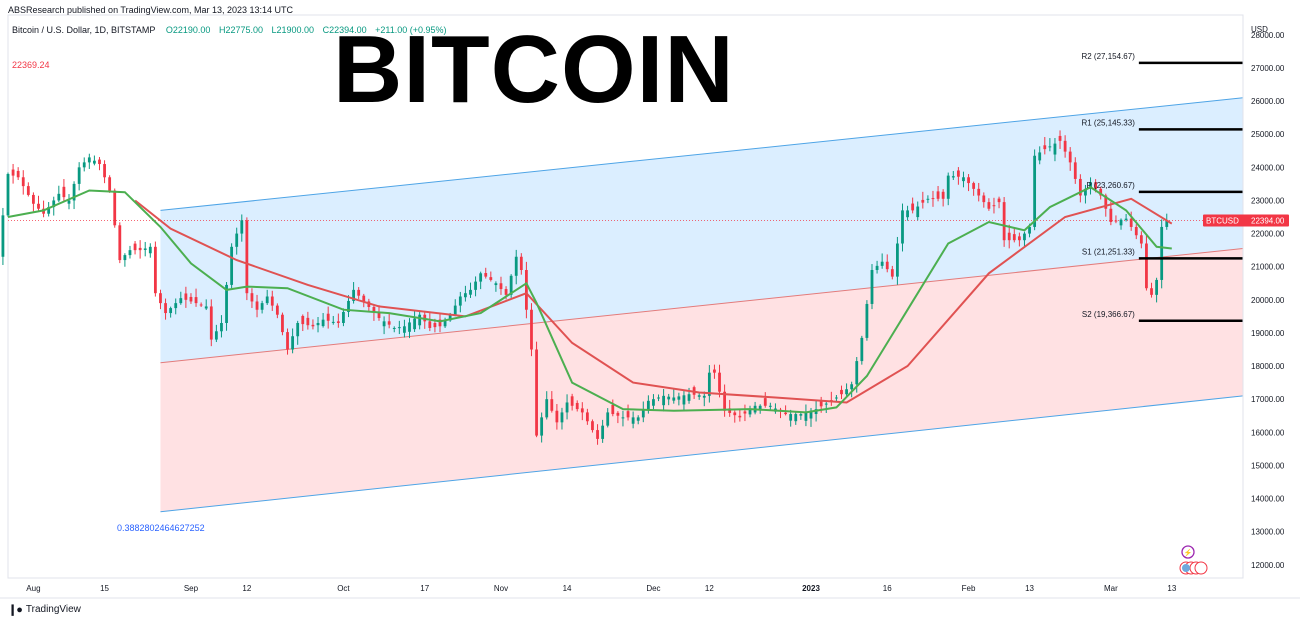 The image size is (1300, 623). Describe the element at coordinates (1111, 185) in the screenshot. I see `pivot-label: P (23,260.67)` at that location.